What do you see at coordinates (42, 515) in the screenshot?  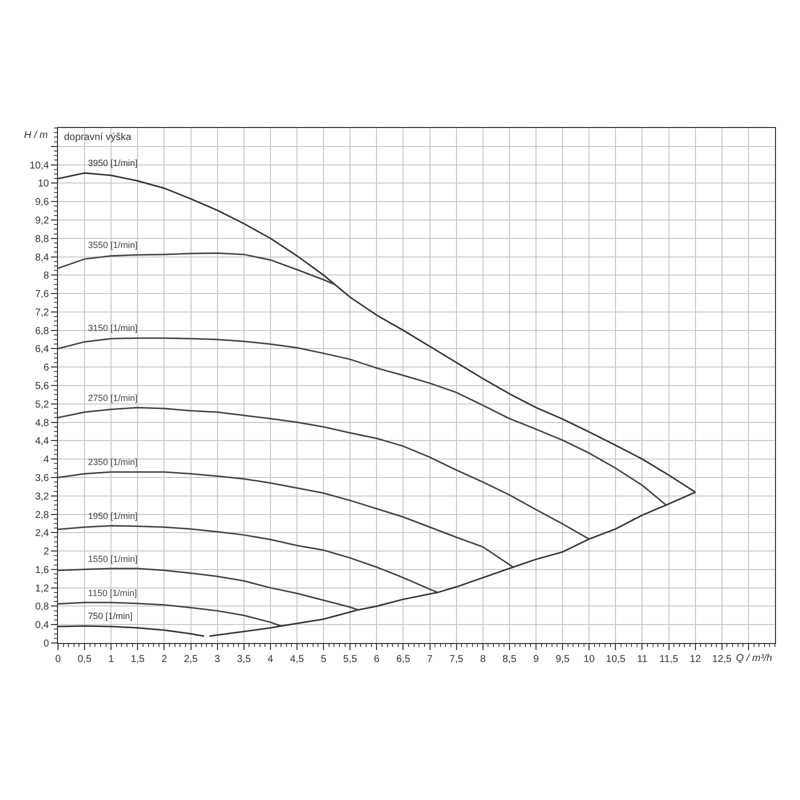 I see `y-tick-label: 2,8` at bounding box center [42, 515].